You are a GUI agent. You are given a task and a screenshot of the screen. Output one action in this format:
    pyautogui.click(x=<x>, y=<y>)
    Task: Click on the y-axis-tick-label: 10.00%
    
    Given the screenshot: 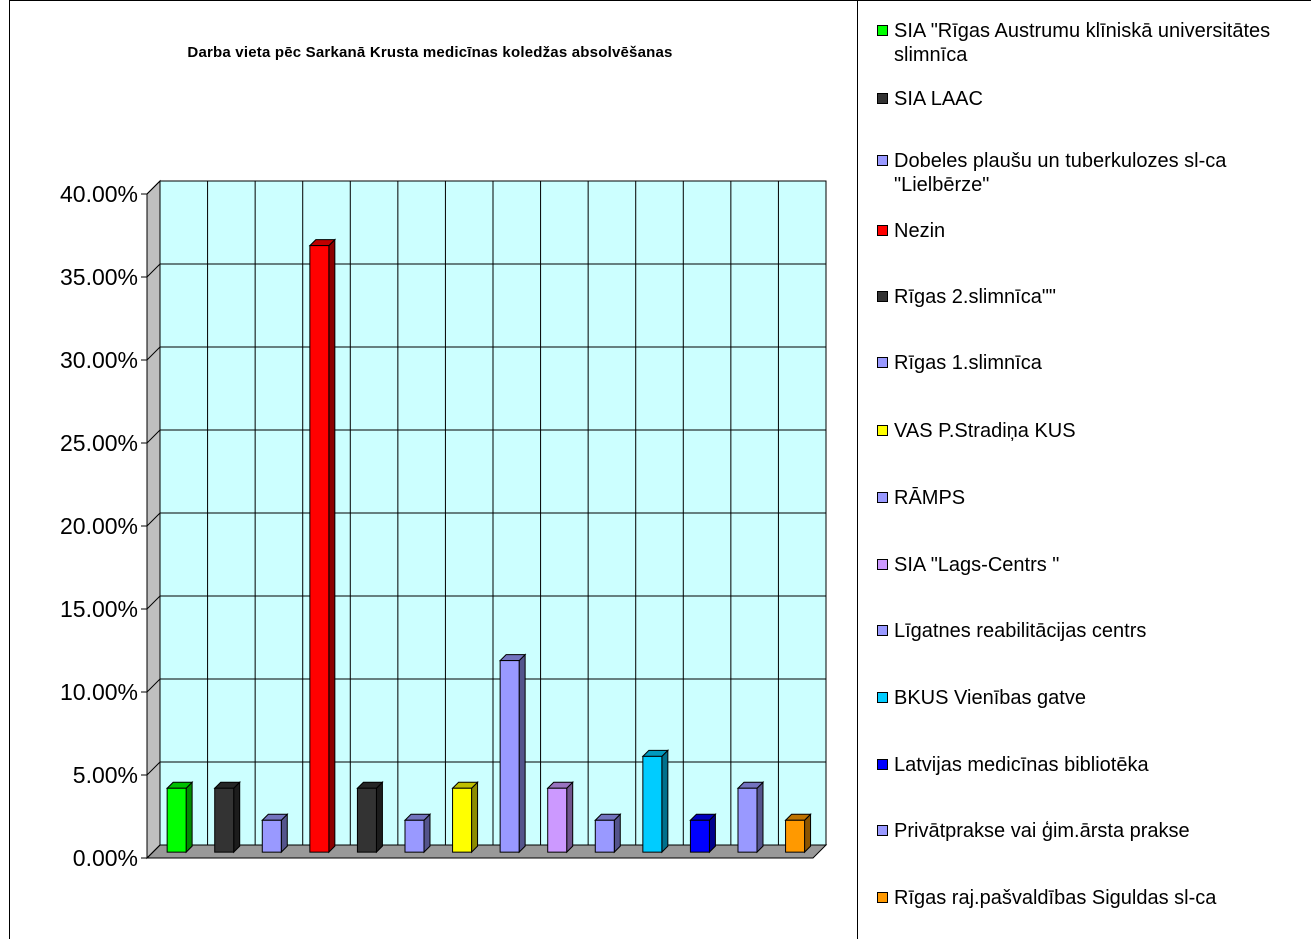 What is the action you would take?
    pyautogui.click(x=99, y=692)
    